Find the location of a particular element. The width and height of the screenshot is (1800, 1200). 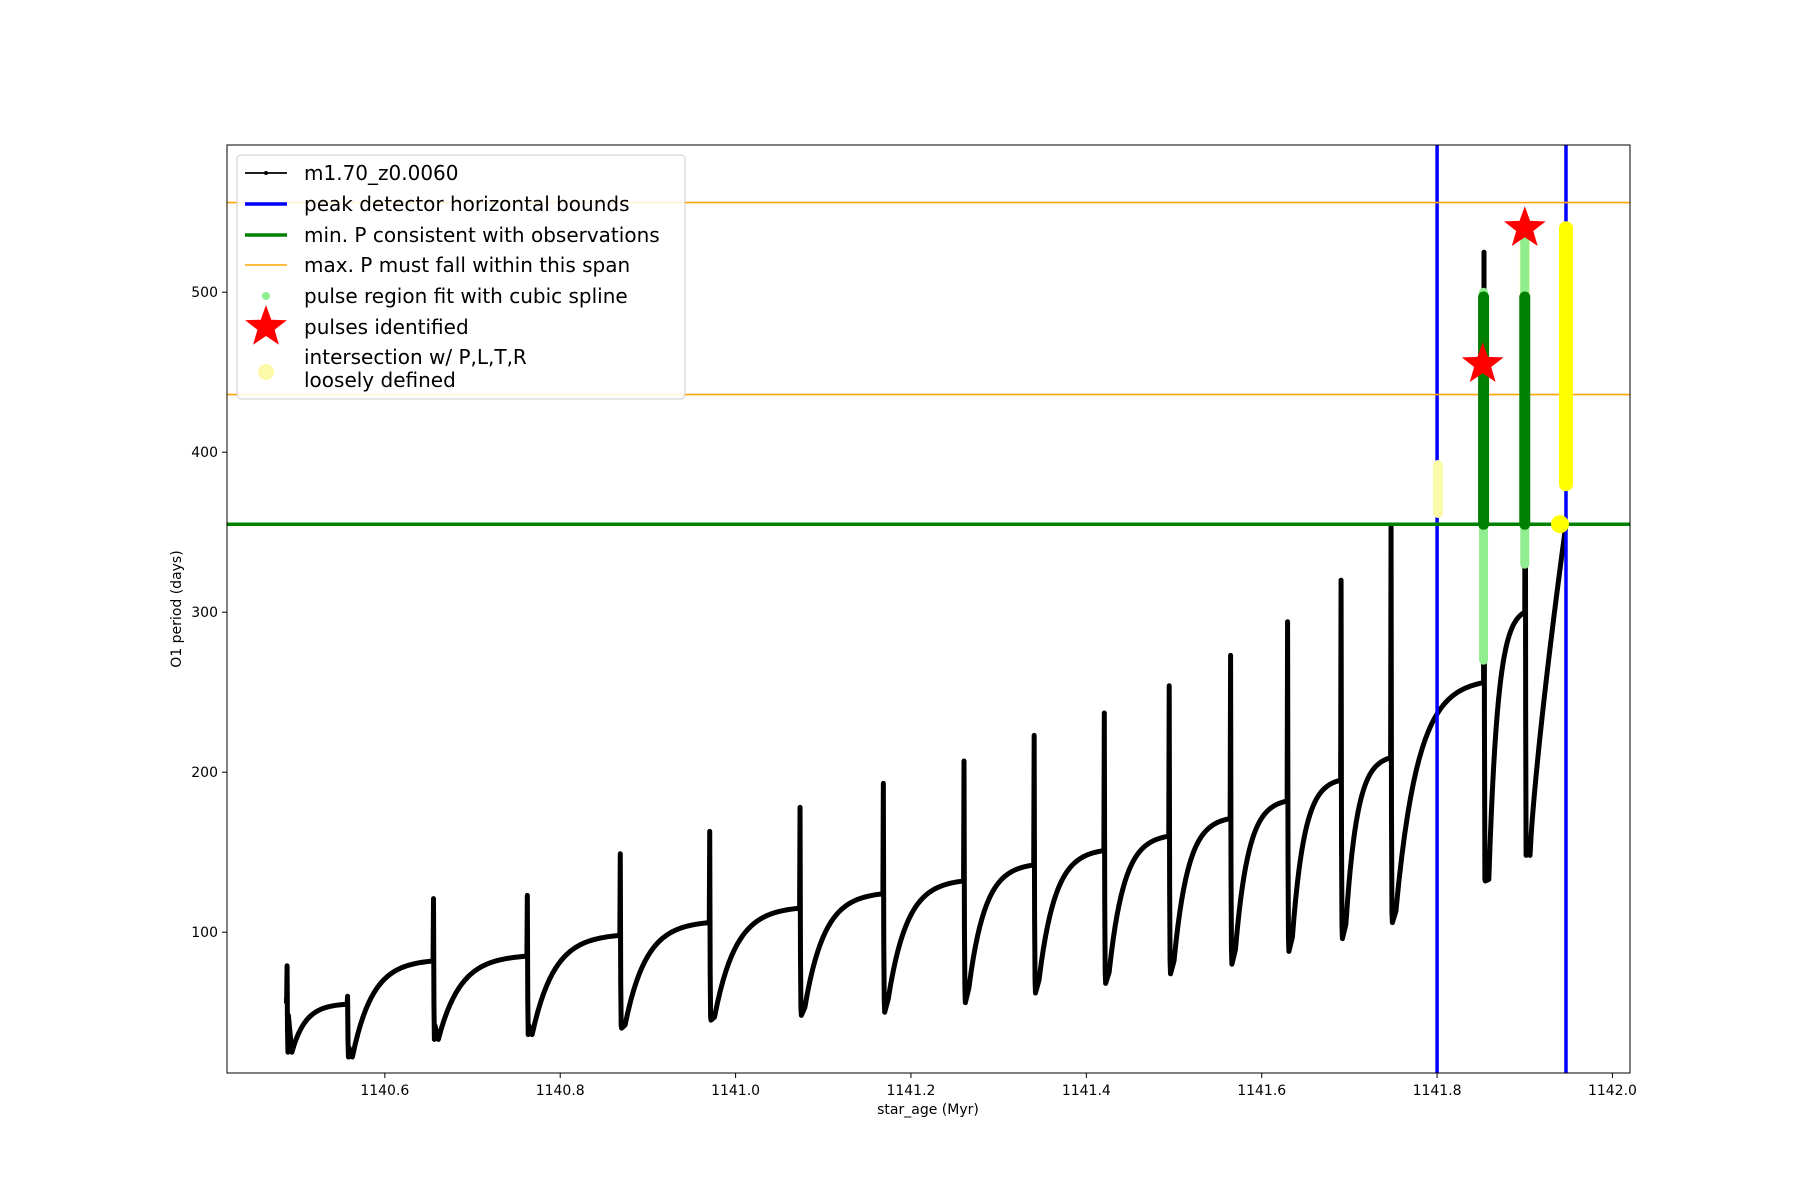

y-tick-label-5: 500 is located at coordinates (204, 293).